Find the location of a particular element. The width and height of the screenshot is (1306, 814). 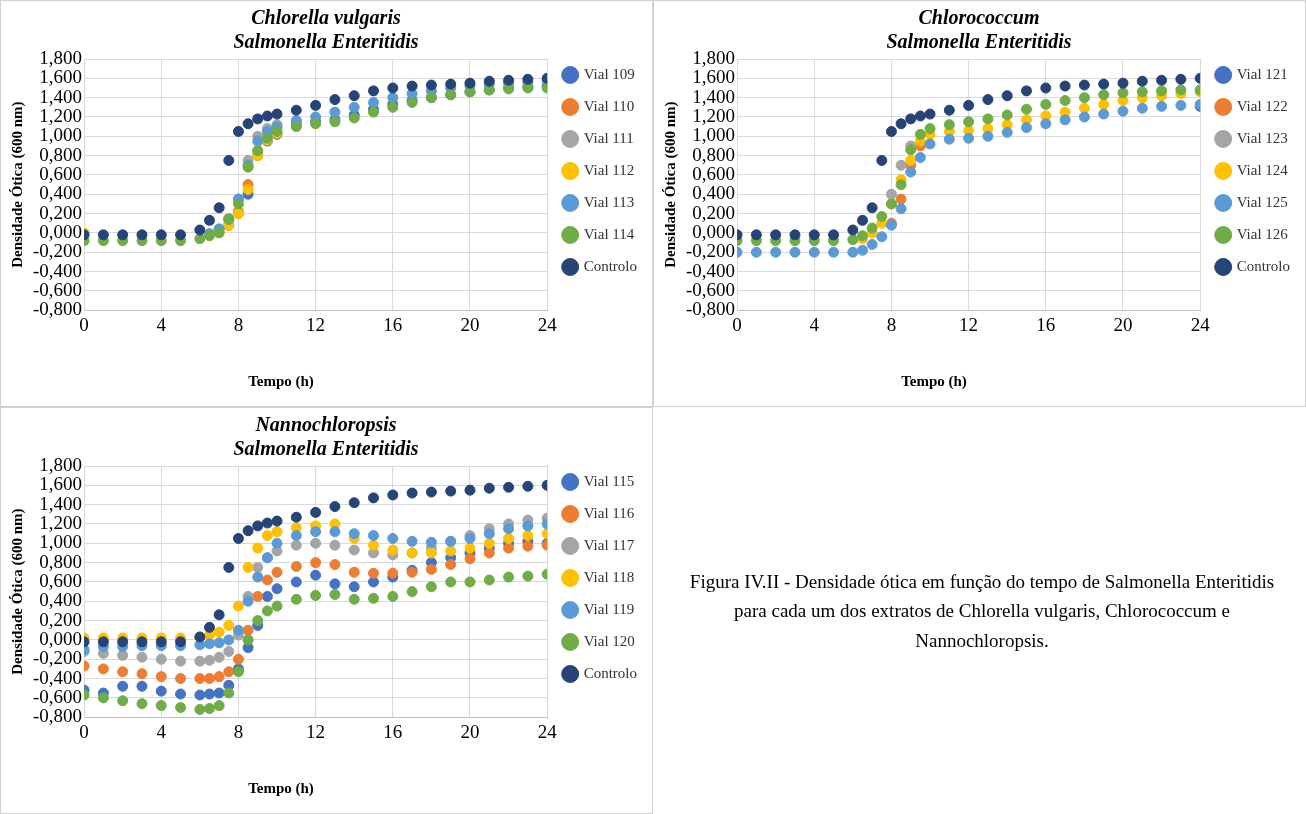

legend-label: Vial 116 is located at coordinates (609, 512).